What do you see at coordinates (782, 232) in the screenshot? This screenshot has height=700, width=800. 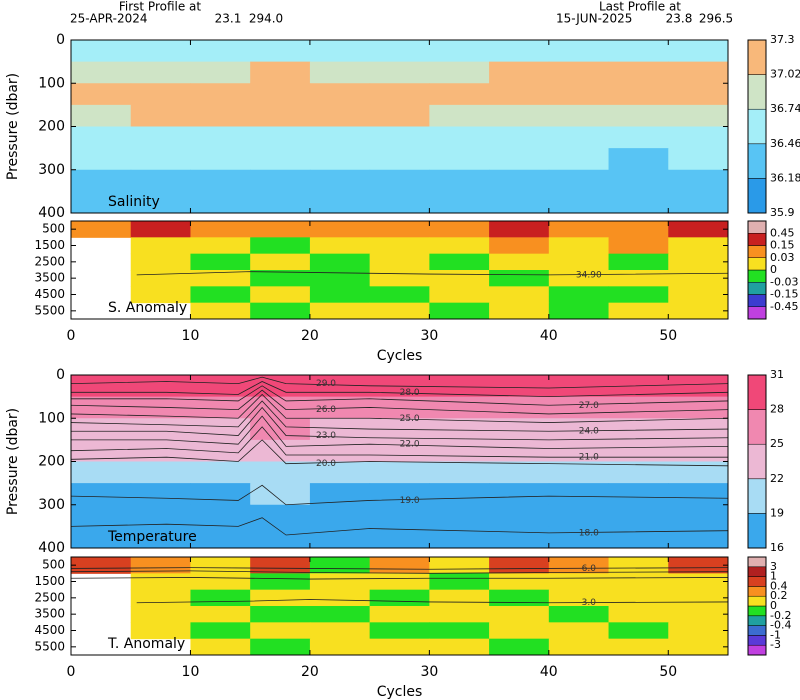 I see `colorbar-label: 0.45` at bounding box center [782, 232].